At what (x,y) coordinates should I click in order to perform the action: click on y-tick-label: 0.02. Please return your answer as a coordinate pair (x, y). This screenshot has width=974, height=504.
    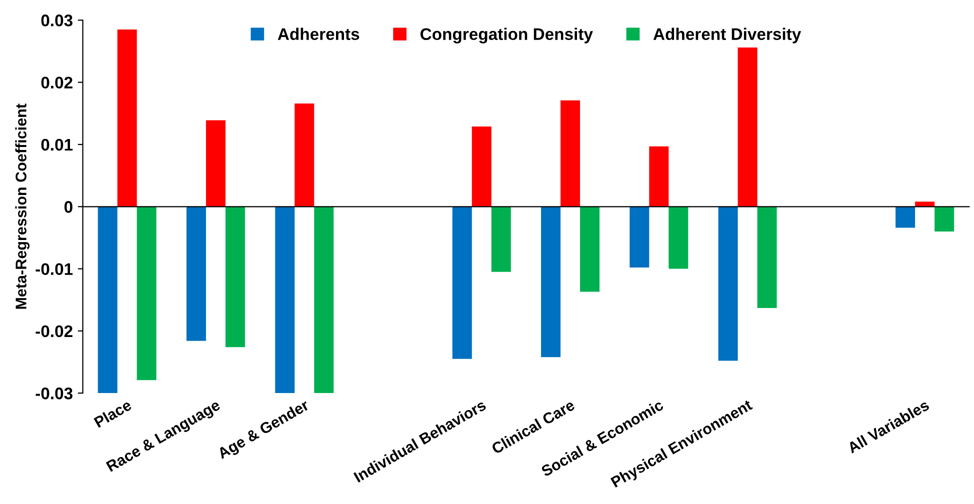
    Looking at the image, I should click on (56, 82).